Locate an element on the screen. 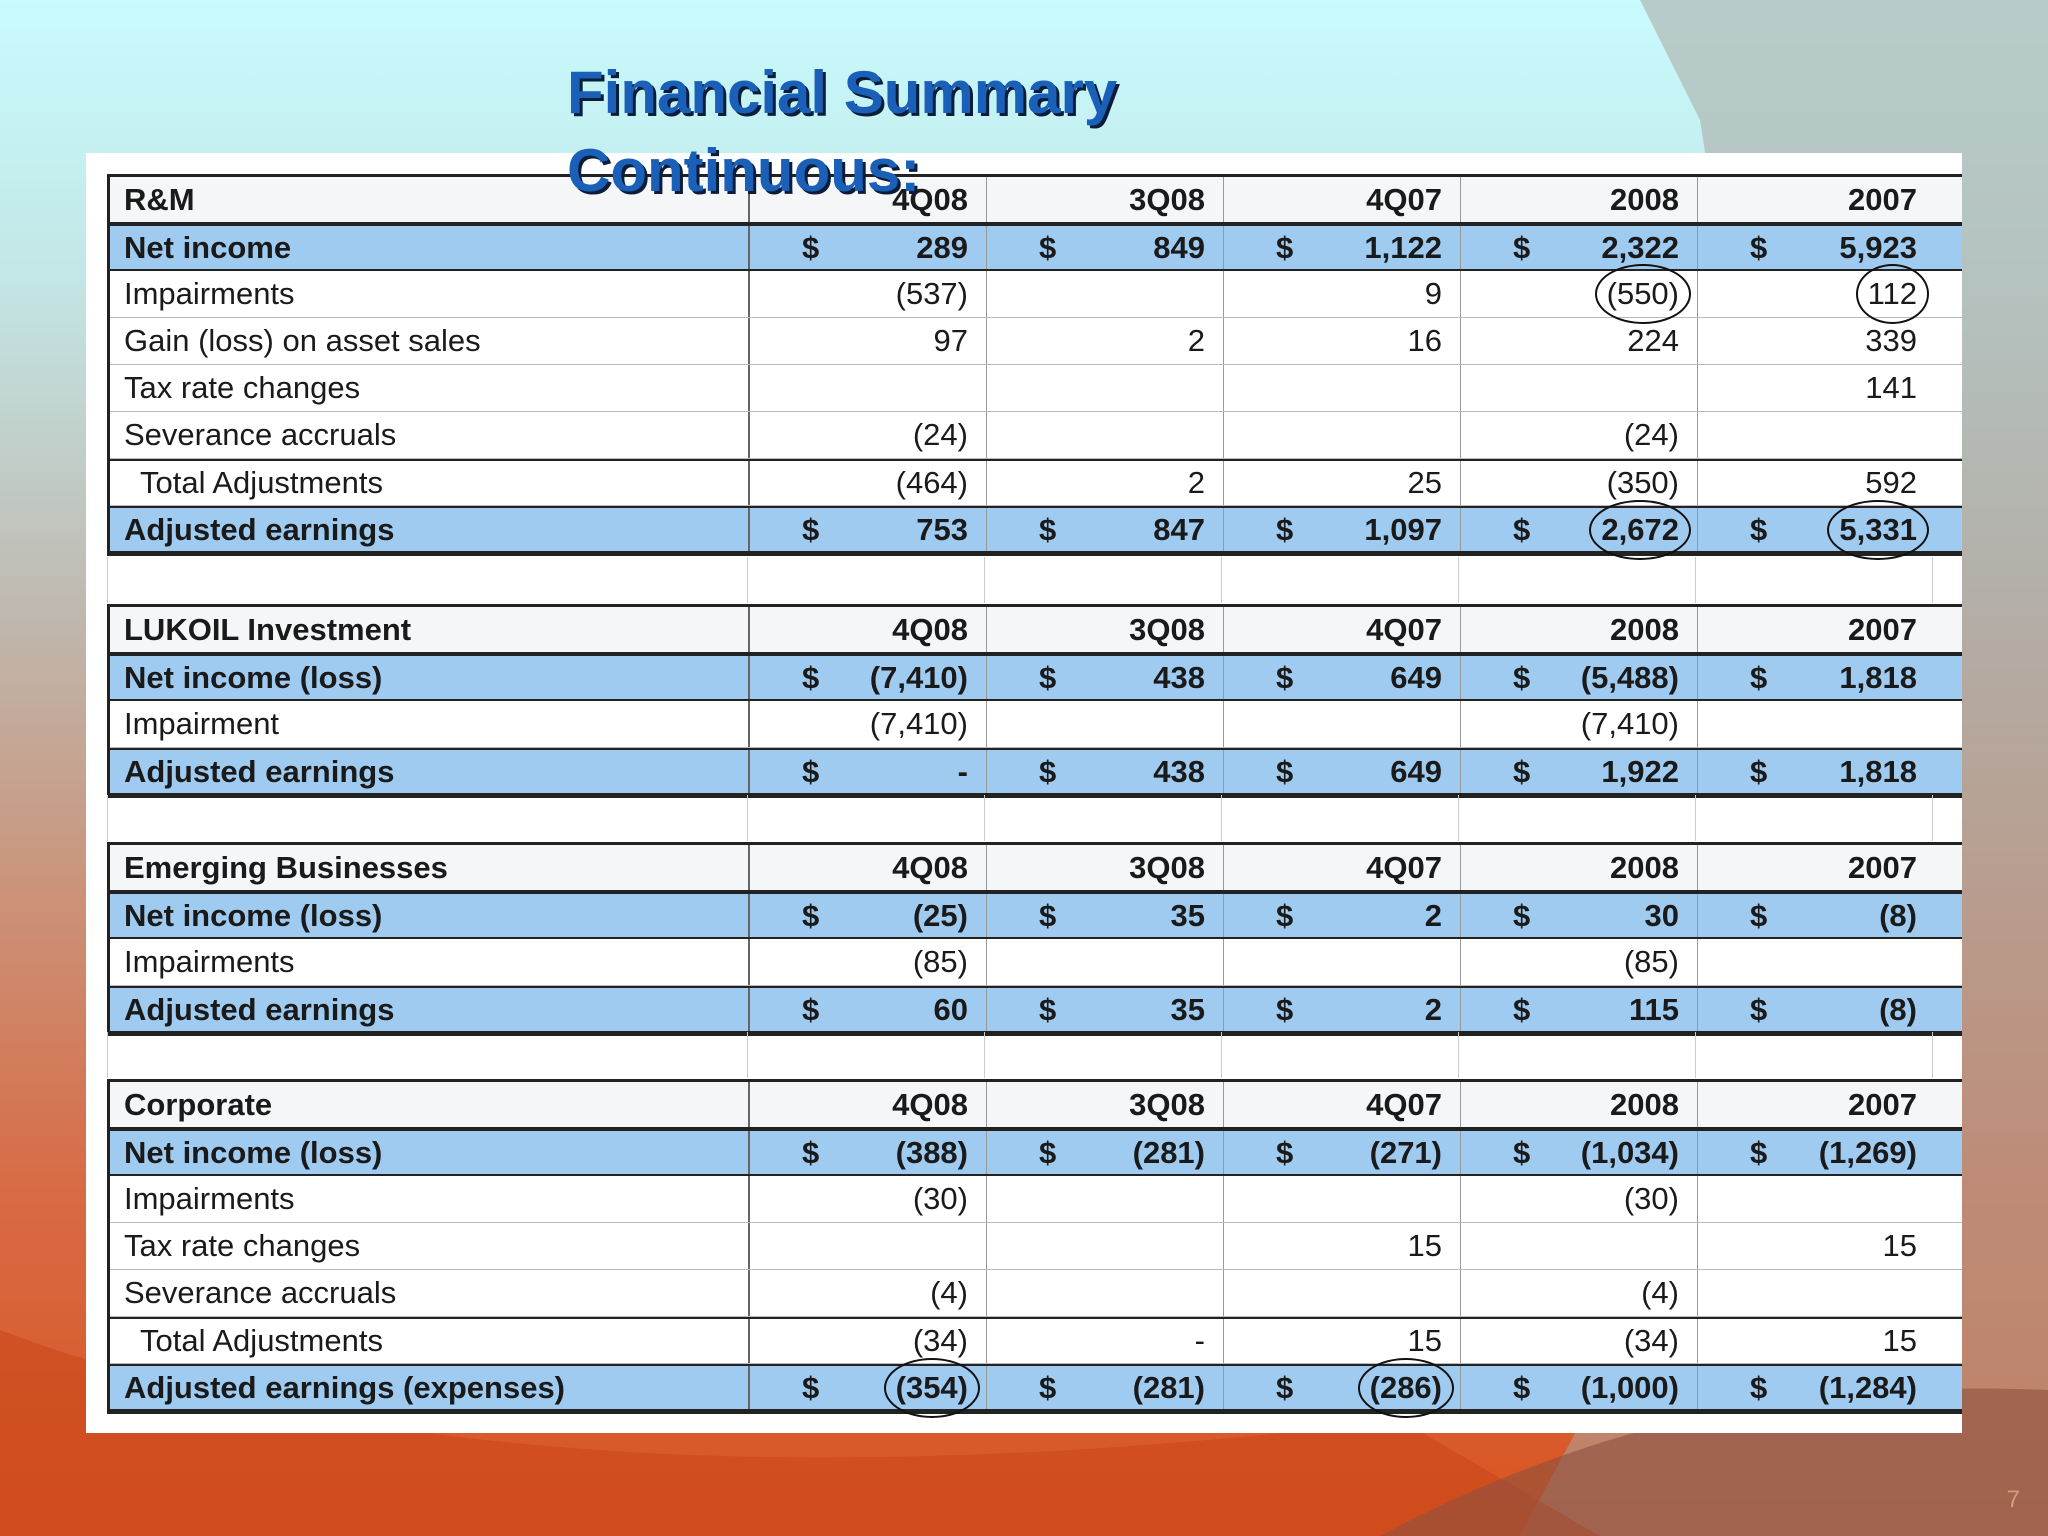 Image resolution: width=2048 pixels, height=1536 pixels. circled-value: (286) is located at coordinates (1406, 1387).